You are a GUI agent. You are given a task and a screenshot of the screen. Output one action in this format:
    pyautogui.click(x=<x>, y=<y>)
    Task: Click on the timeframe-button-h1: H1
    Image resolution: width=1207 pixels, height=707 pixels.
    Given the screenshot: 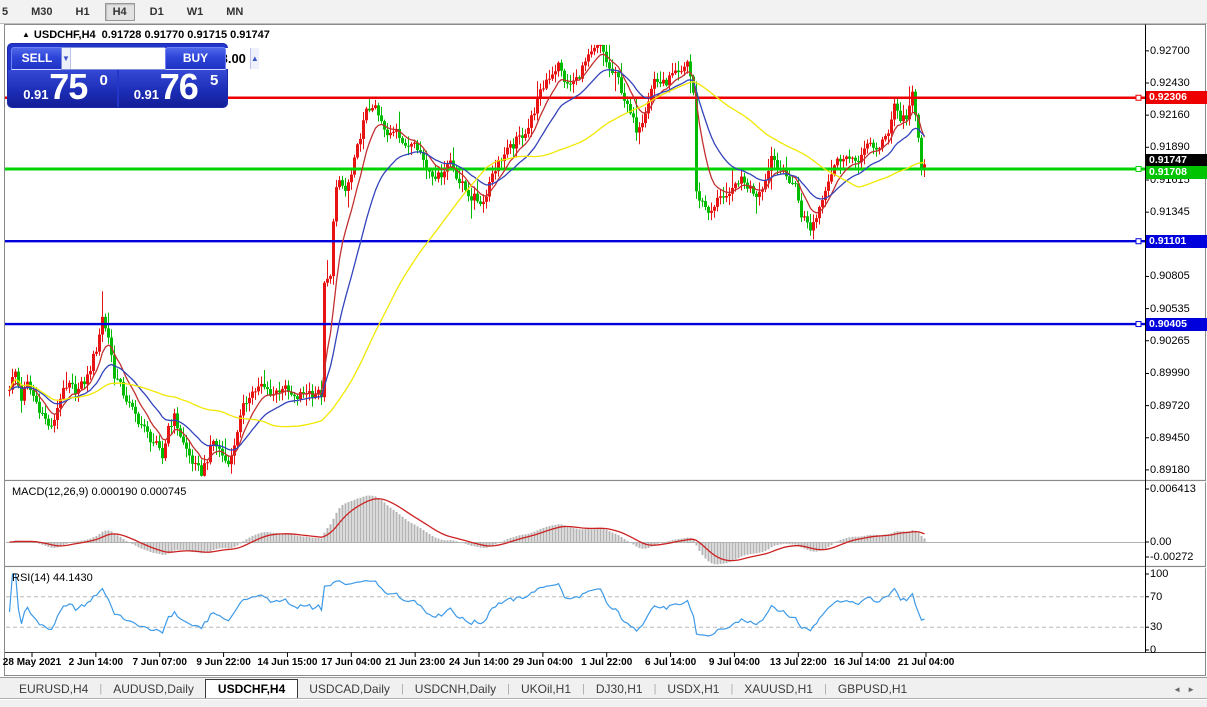 What is the action you would take?
    pyautogui.click(x=82, y=12)
    